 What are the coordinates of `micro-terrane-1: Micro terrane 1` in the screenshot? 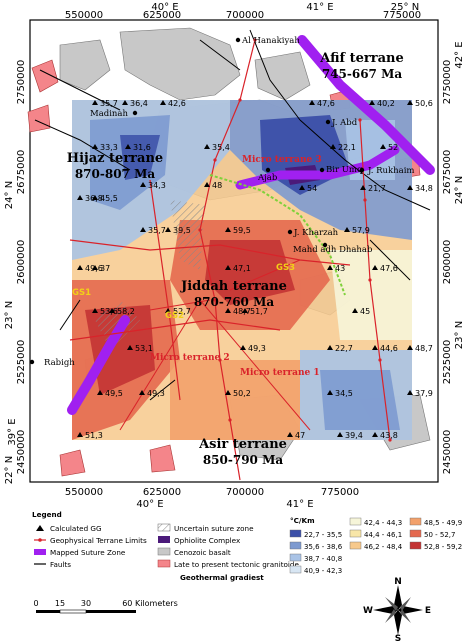 It's located at (280, 373).